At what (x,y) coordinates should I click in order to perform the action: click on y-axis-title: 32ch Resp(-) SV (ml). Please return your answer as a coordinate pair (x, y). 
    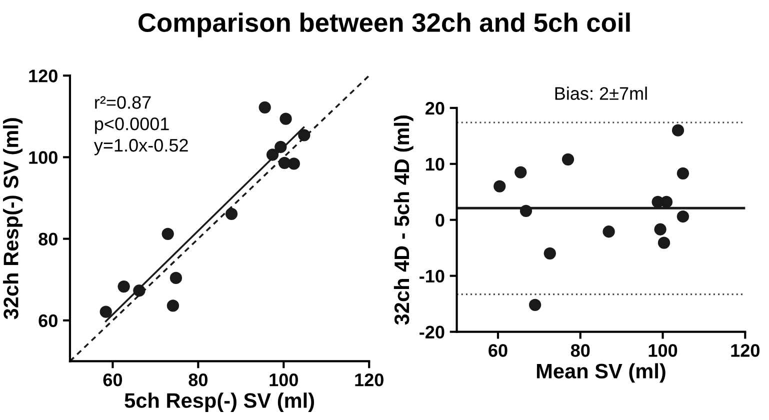
    Looking at the image, I should click on (12, 219).